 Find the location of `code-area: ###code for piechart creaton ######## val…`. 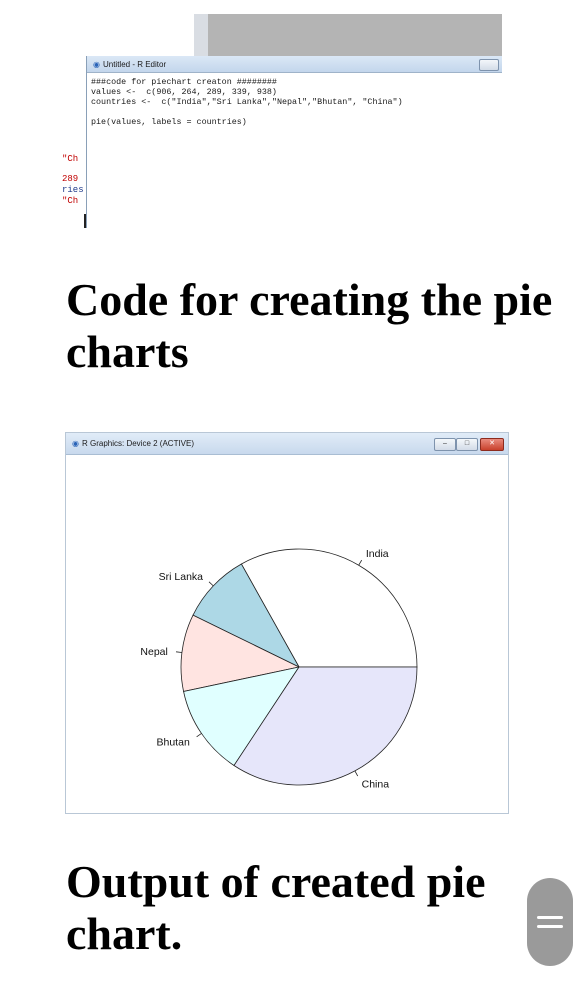

code-area: ###code for piechart creaton ######## val… is located at coordinates (294, 100).